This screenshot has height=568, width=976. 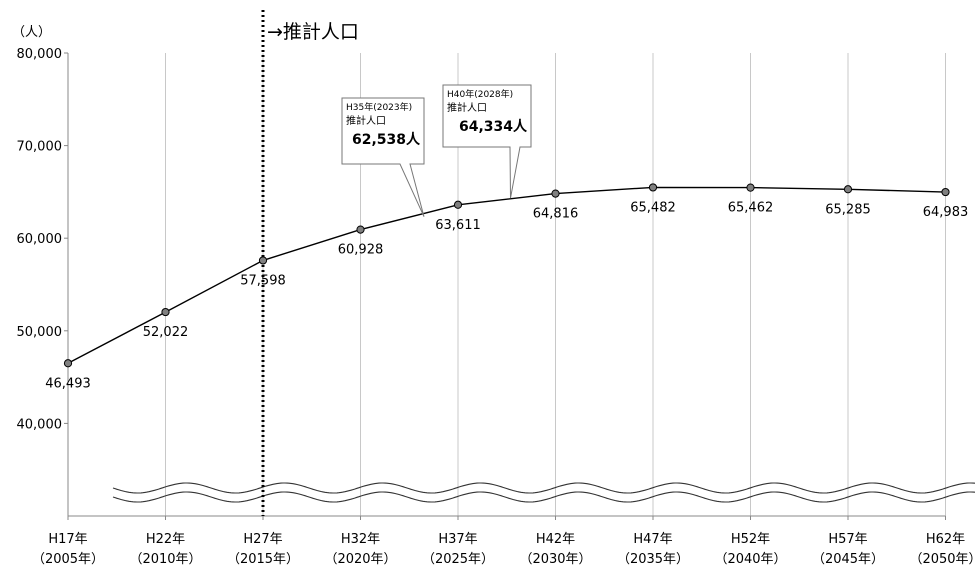 I want to click on x-tick-label-year: （2040年）, so click(x=750, y=559).